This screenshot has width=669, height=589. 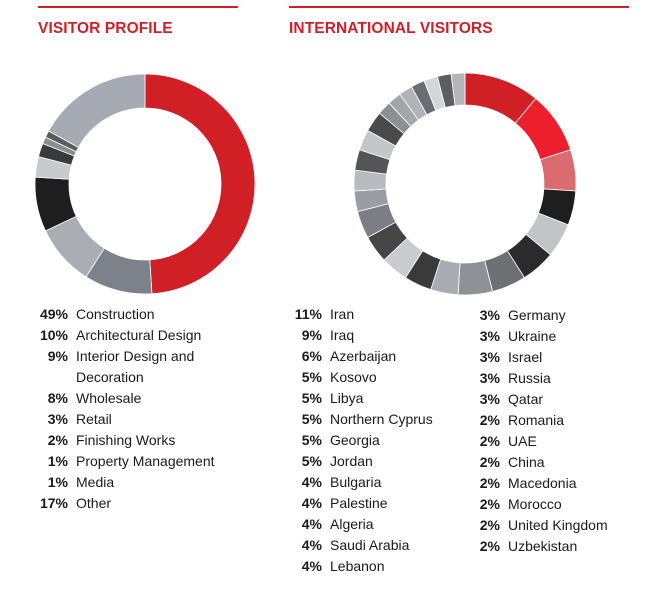 I want to click on legend-label: Russia, so click(x=529, y=378).